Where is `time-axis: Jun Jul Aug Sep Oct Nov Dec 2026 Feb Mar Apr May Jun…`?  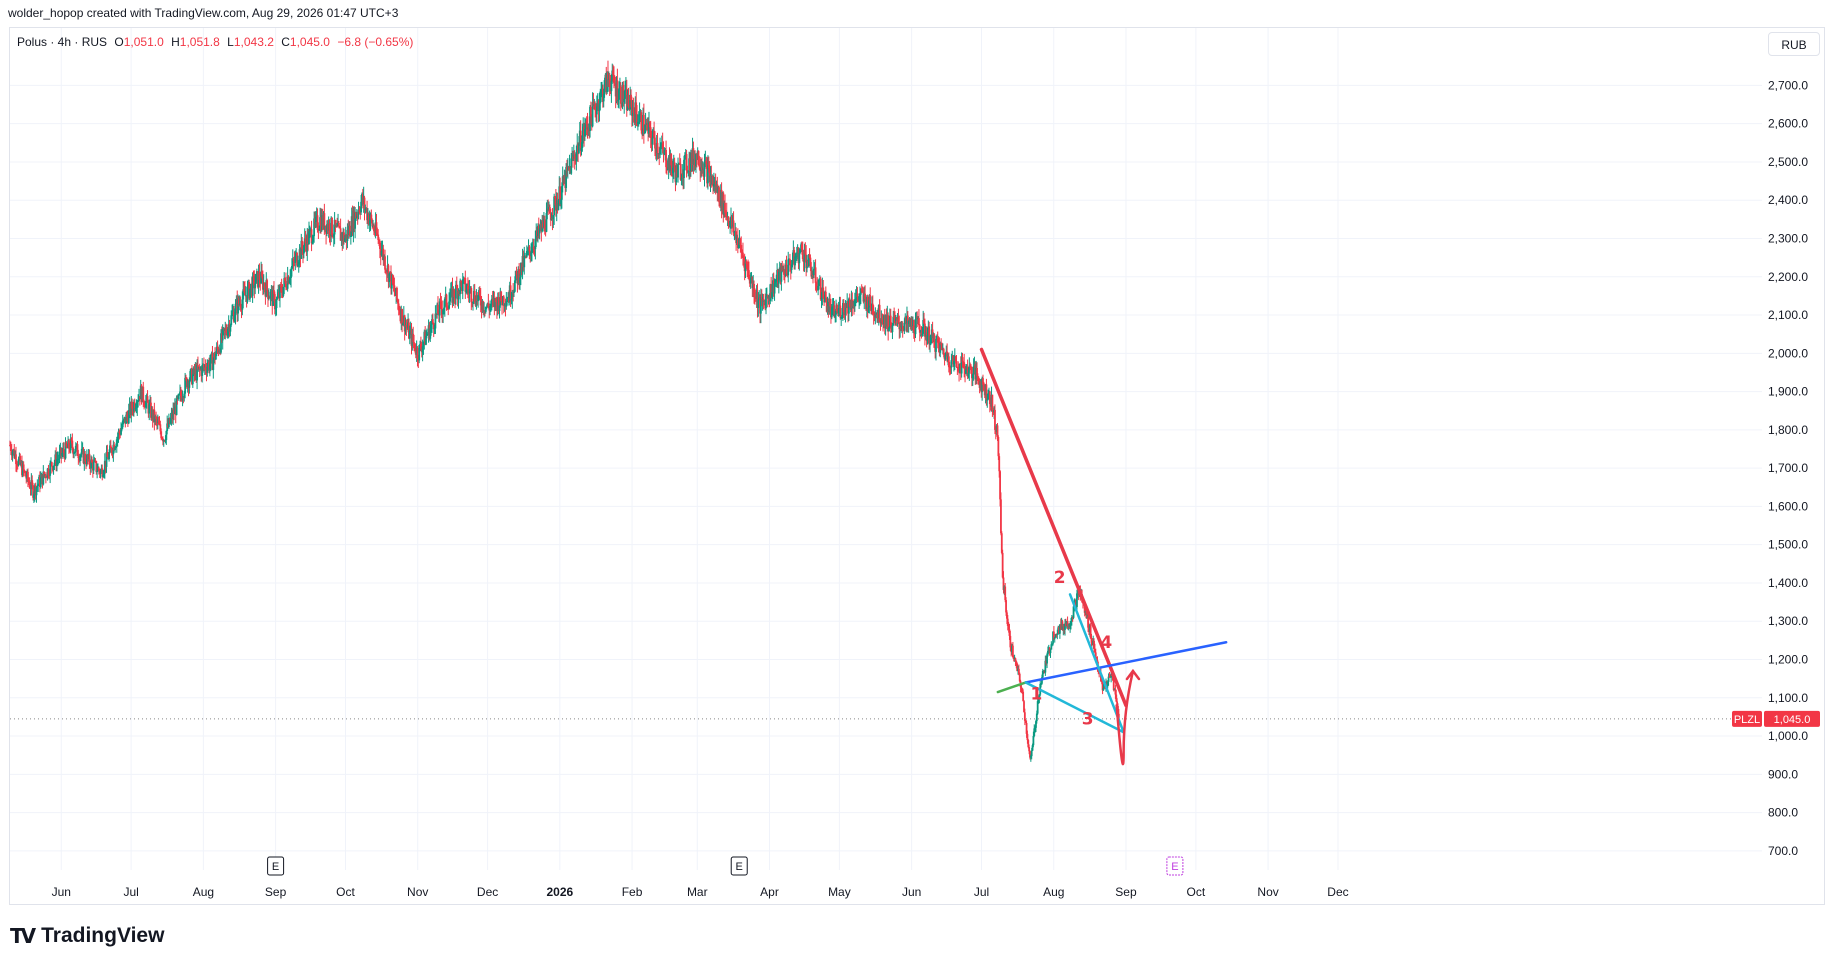
time-axis: Jun Jul Aug Sep Oct Nov Dec 2026 Feb Mar Apr May Jun… is located at coordinates (700, 892).